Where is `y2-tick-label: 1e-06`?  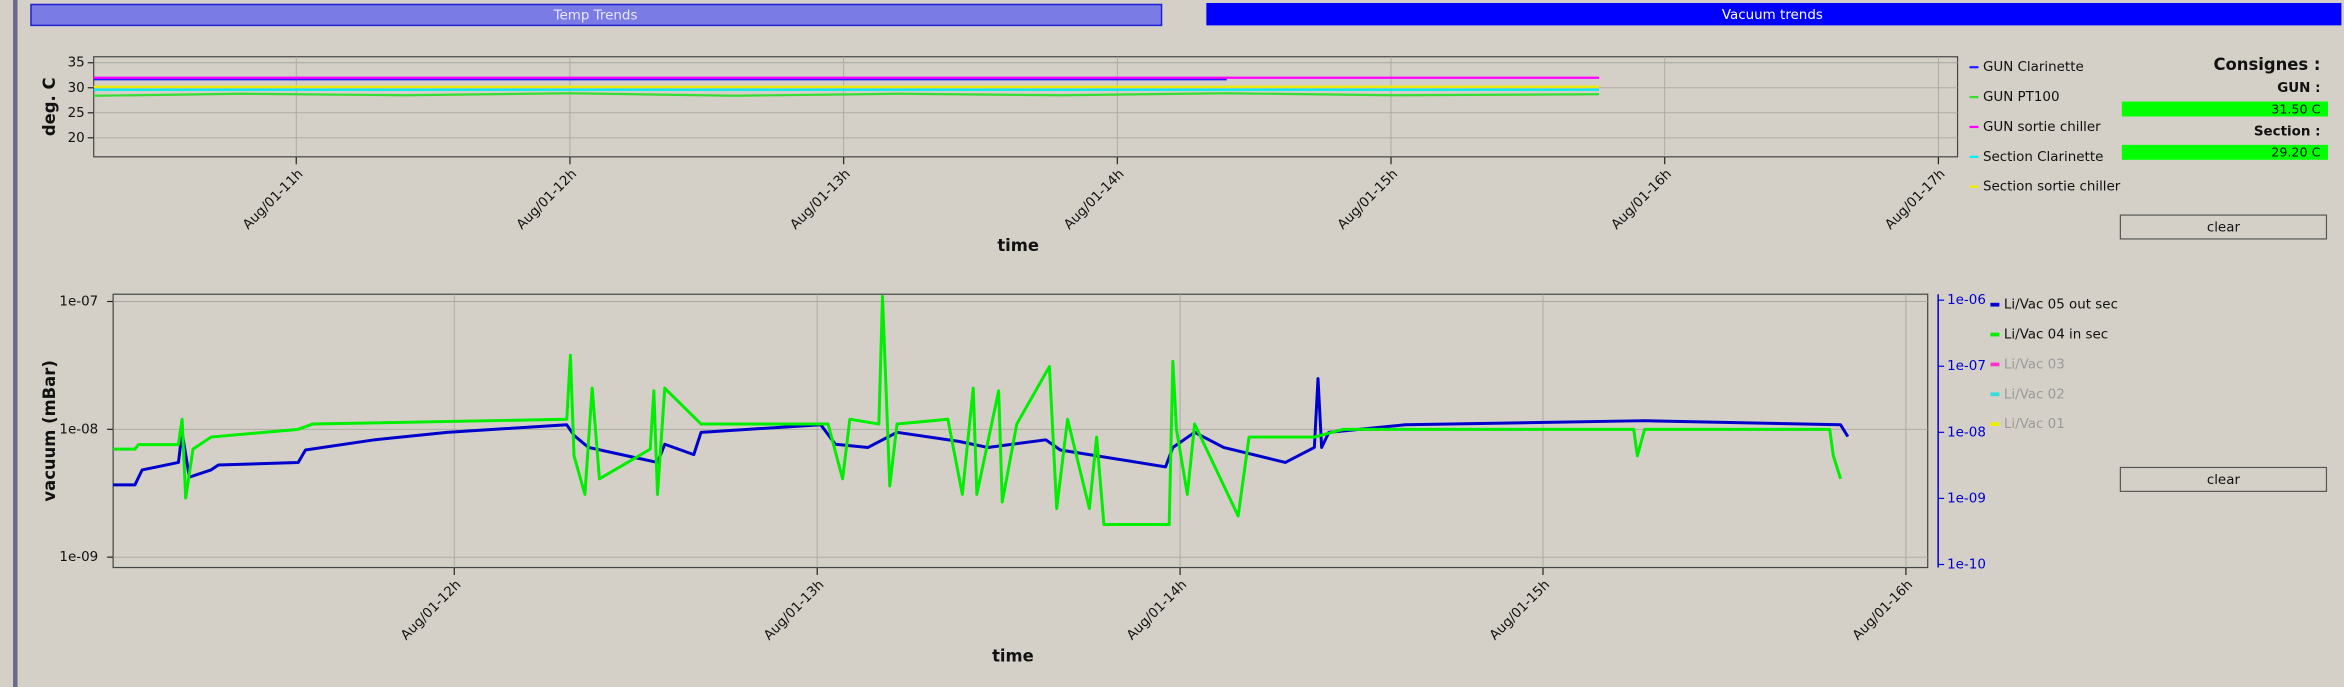 y2-tick-label: 1e-06 is located at coordinates (1966, 300).